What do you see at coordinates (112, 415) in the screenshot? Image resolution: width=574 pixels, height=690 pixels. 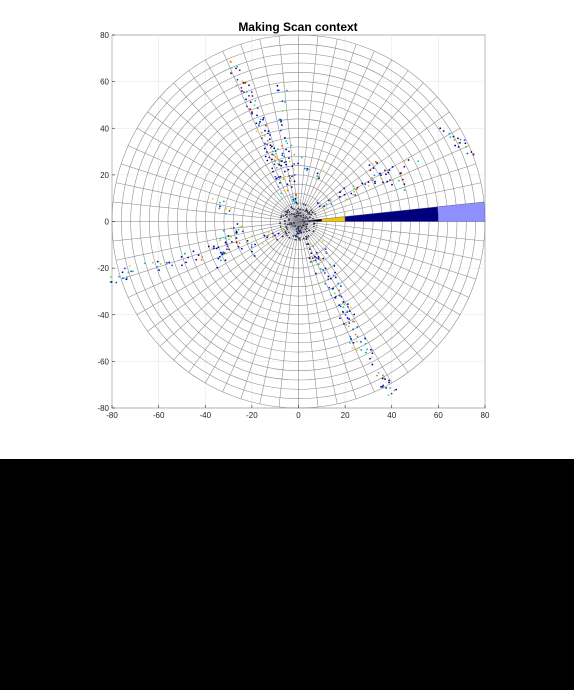 I see `x-tick-label: -80` at bounding box center [112, 415].